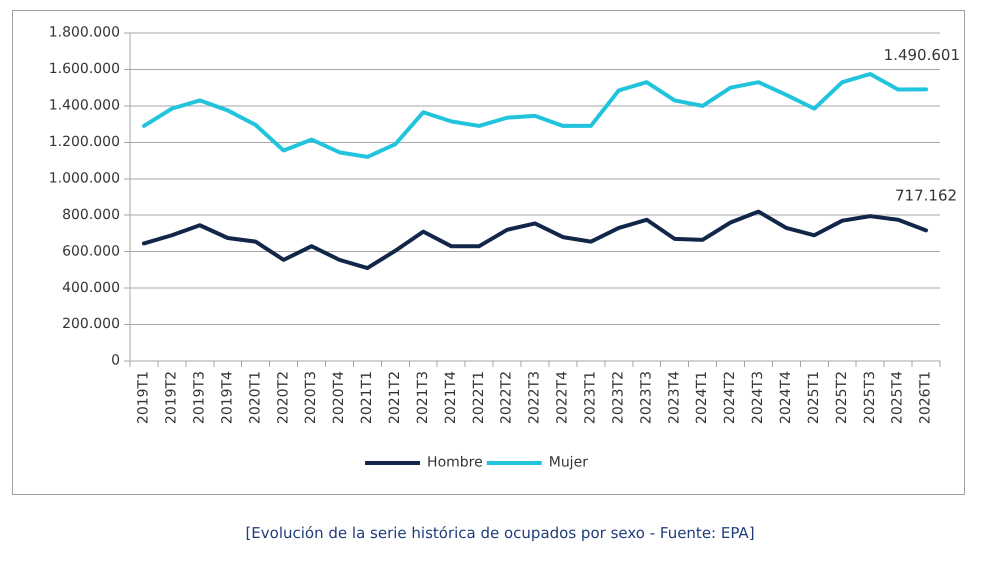 This screenshot has width=1000, height=567. Describe the element at coordinates (562, 397) in the screenshot. I see `x-tick-label: 2022T4` at that location.